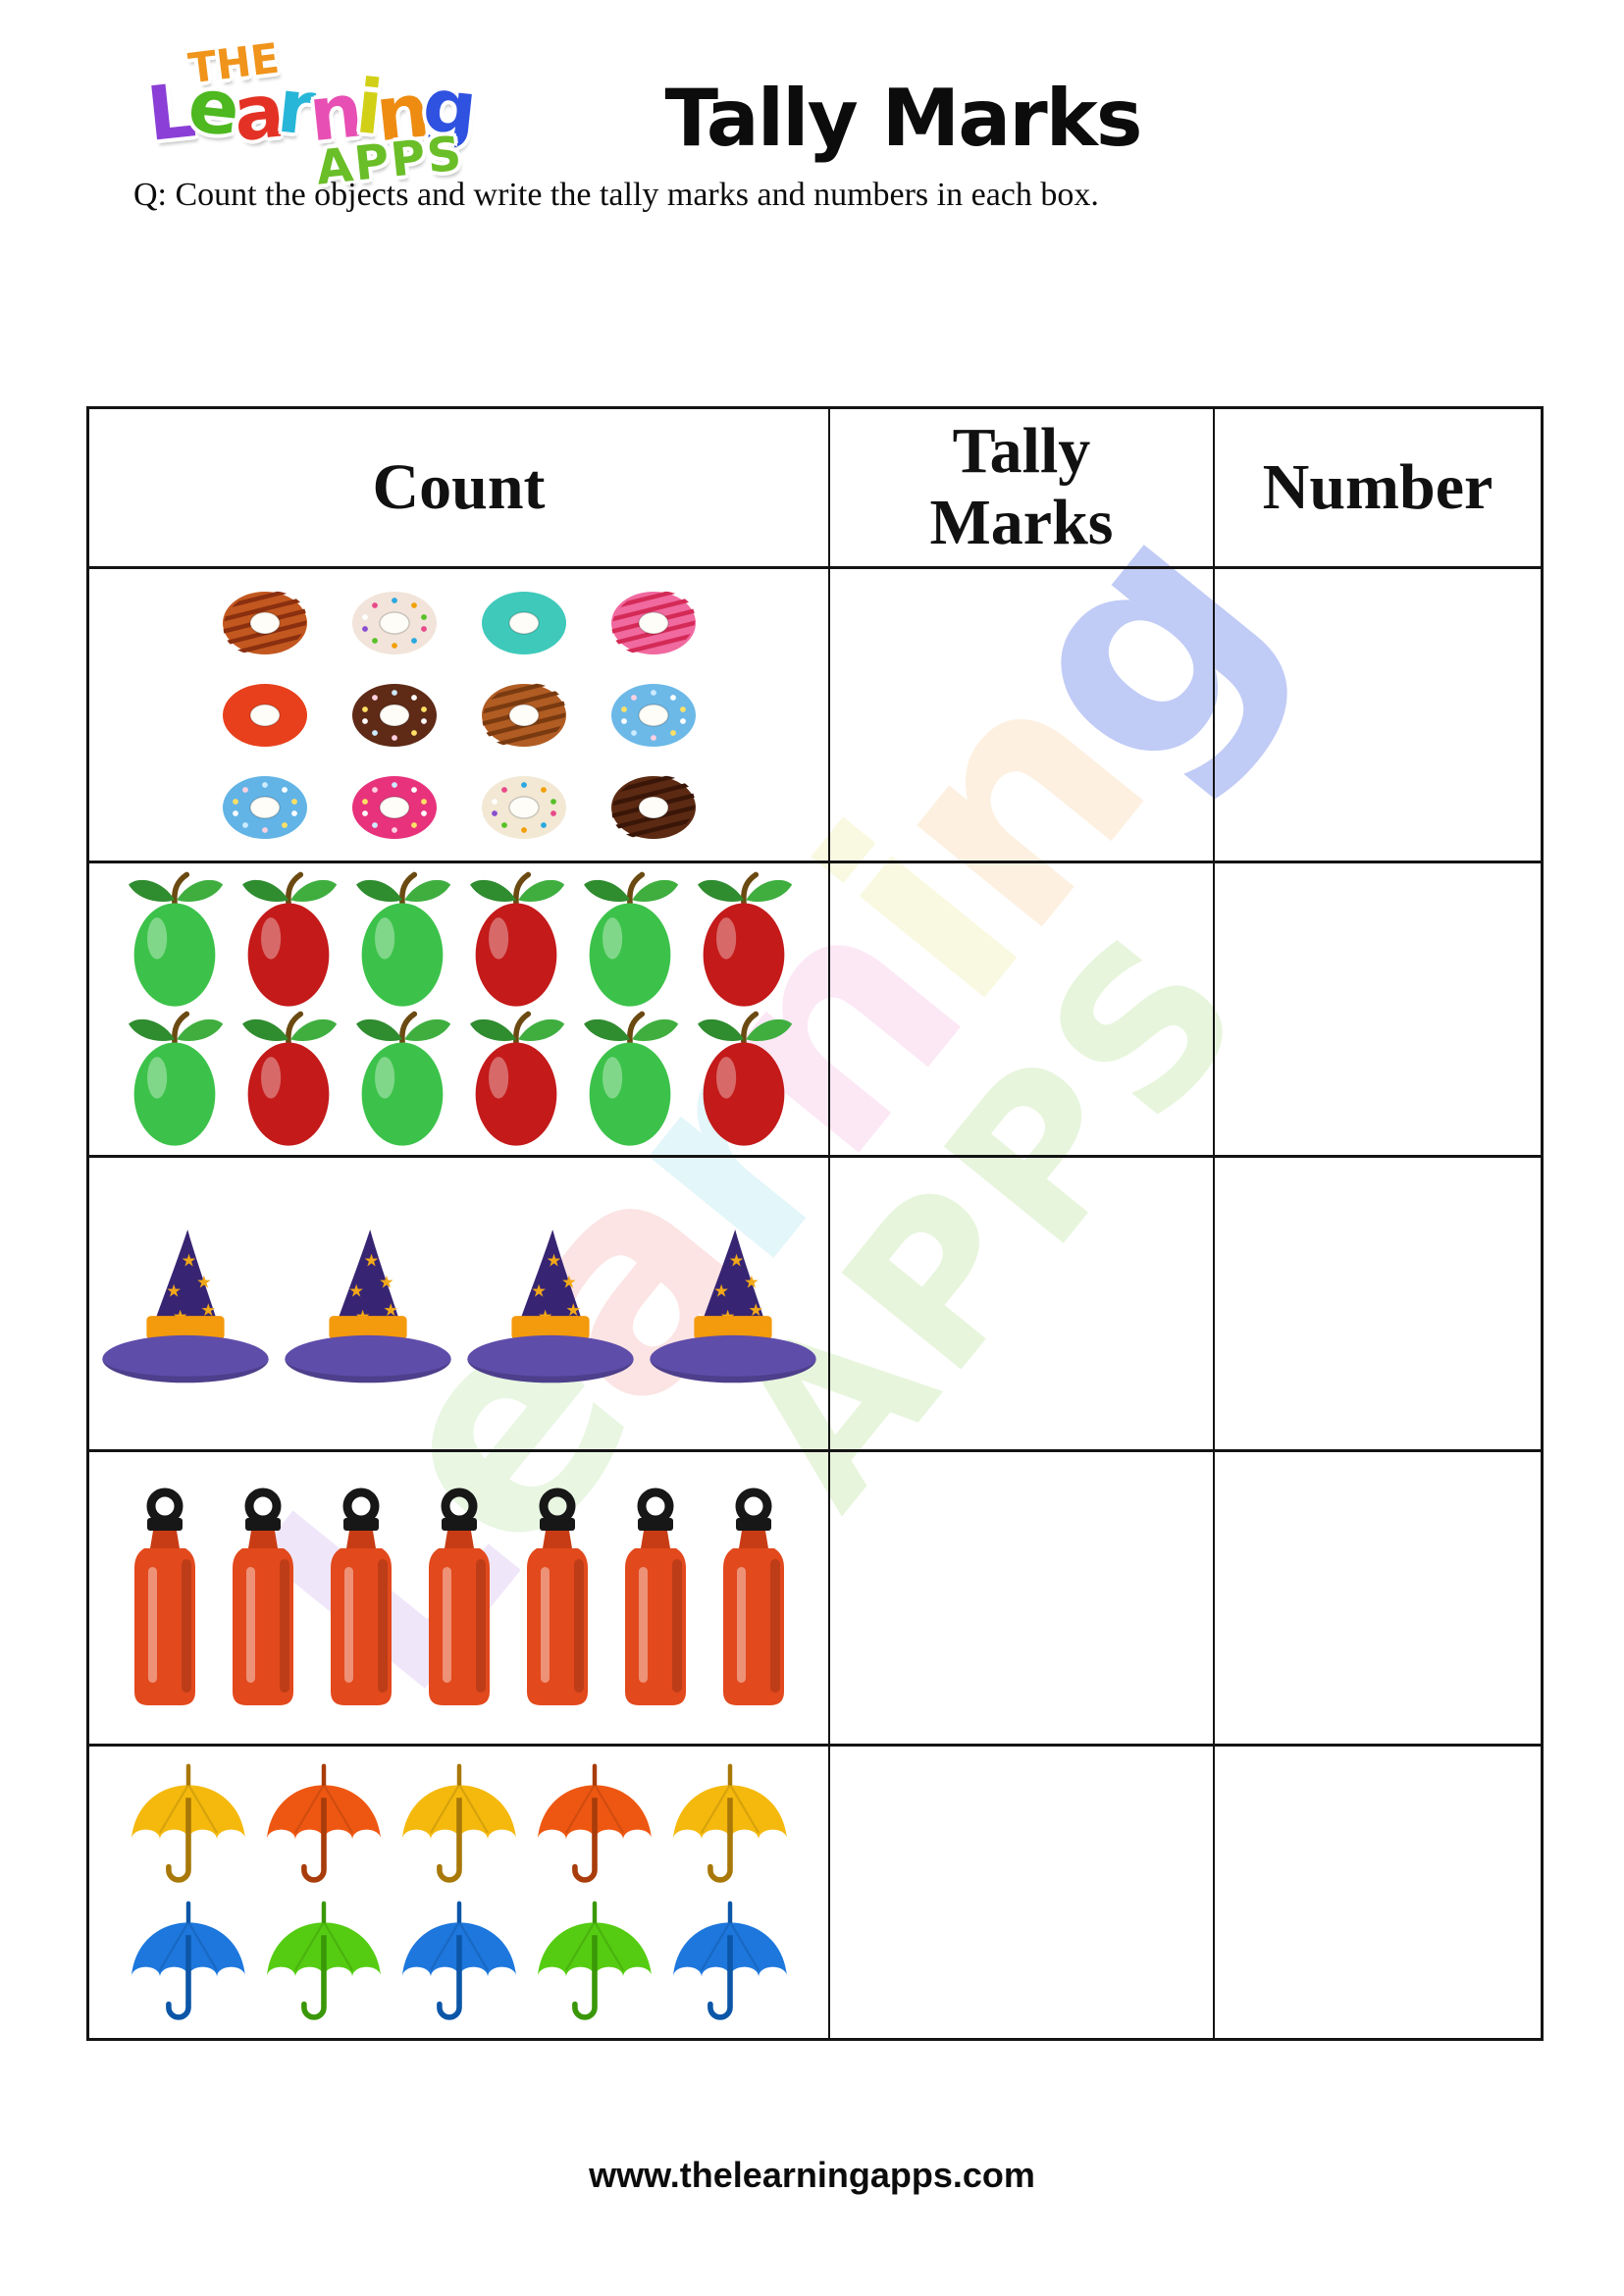  I want to click on header-tally-marks: Tally Marks, so click(1020, 487).